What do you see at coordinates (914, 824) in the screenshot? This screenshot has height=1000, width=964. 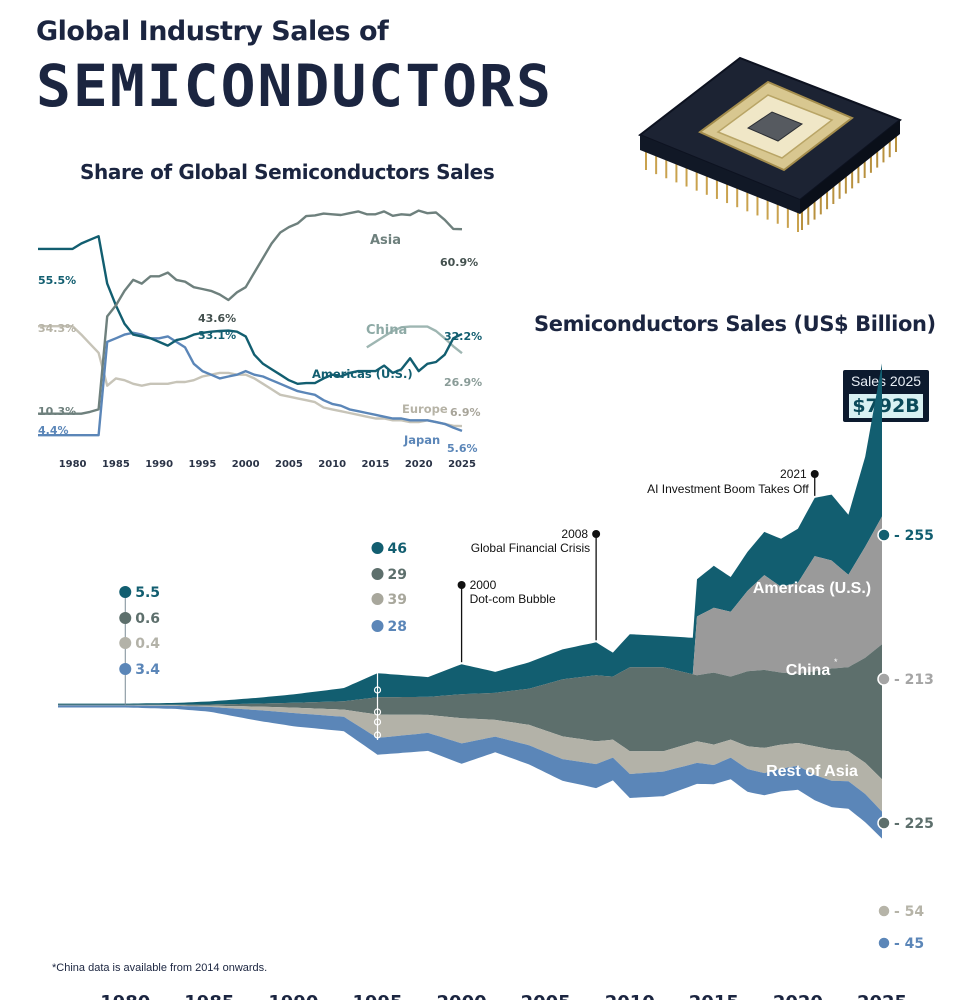 I see `end-value-label-2: - 225` at bounding box center [914, 824].